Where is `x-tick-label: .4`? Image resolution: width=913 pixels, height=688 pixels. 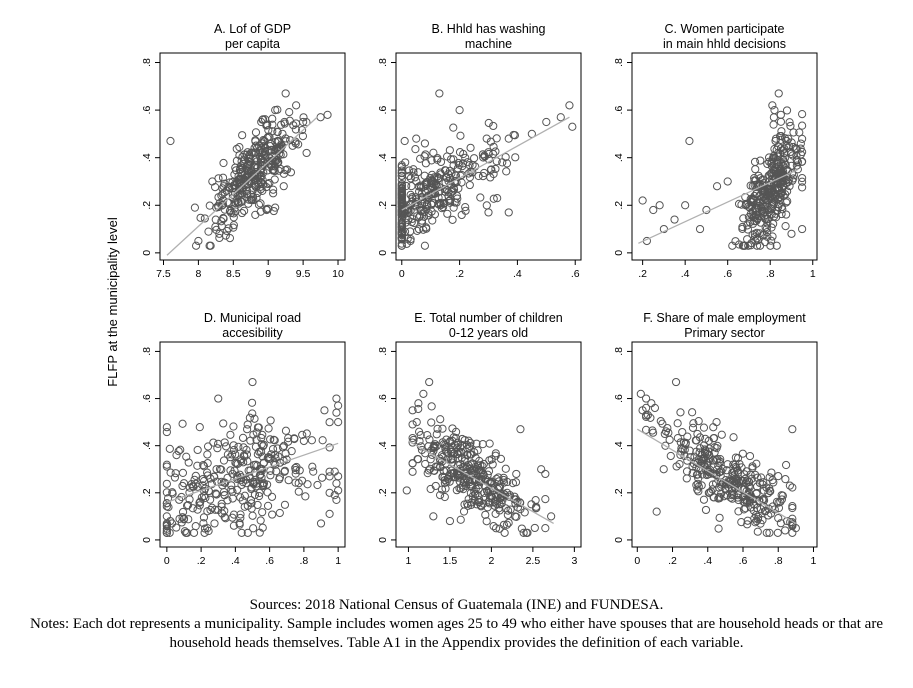
x-tick-label: .4 is located at coordinates (517, 274).